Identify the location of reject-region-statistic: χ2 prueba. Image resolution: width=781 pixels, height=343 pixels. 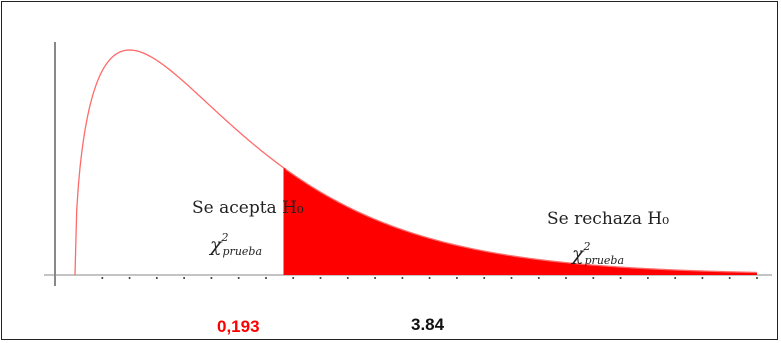
(597, 253).